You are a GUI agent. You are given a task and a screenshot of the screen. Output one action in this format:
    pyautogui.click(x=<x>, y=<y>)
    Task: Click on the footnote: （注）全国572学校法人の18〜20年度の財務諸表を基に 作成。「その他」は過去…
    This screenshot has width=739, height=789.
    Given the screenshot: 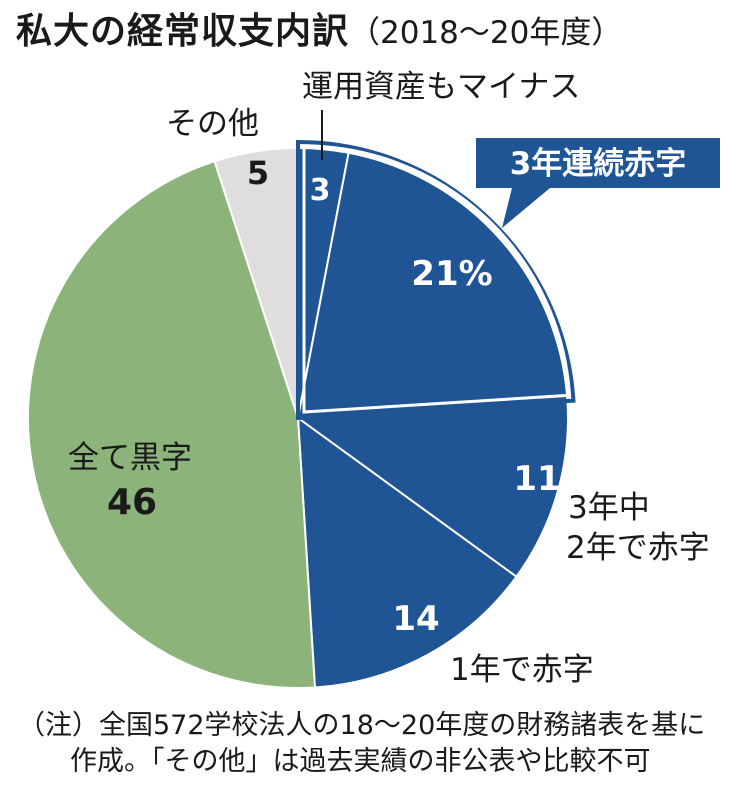 What is the action you would take?
    pyautogui.click(x=374, y=744)
    